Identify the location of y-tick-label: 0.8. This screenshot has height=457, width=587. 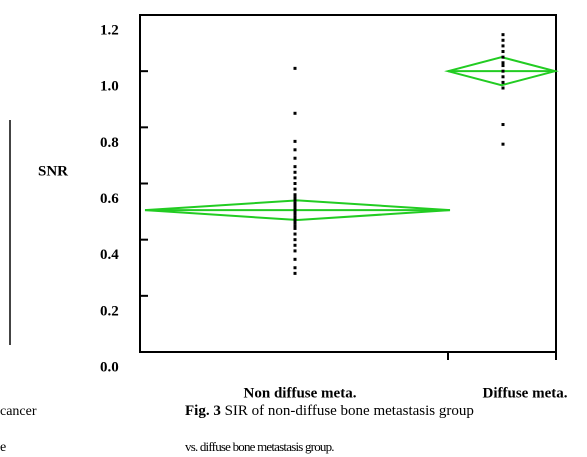
(109, 143).